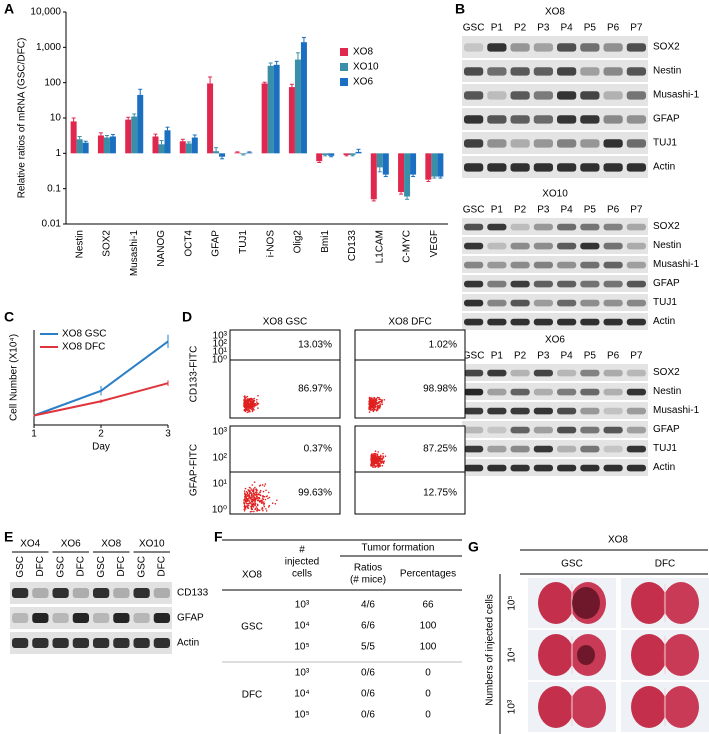 This screenshot has width=709, height=734. Describe the element at coordinates (141, 567) in the screenshot. I see `lane-label: GSC` at that location.